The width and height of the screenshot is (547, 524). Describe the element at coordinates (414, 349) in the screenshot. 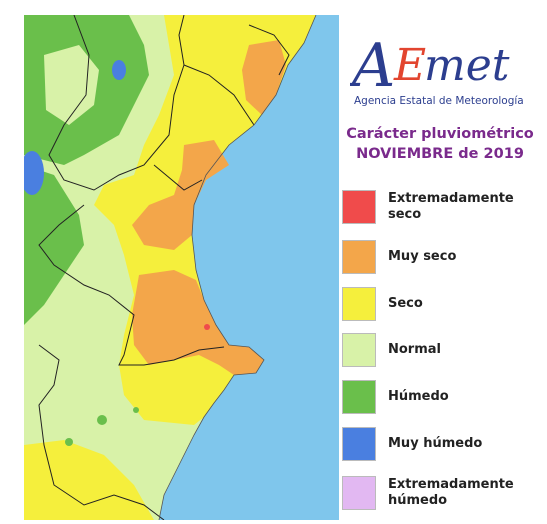

I see `legend-label: Normal` at that location.